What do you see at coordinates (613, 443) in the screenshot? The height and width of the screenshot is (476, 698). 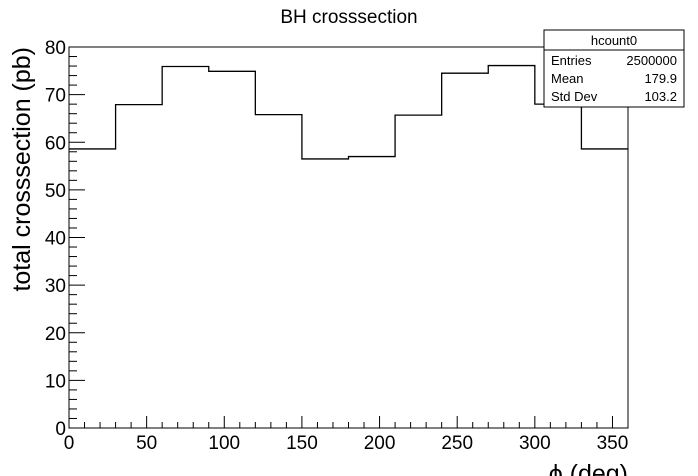 I see `x-tick-label: 350` at bounding box center [613, 443].